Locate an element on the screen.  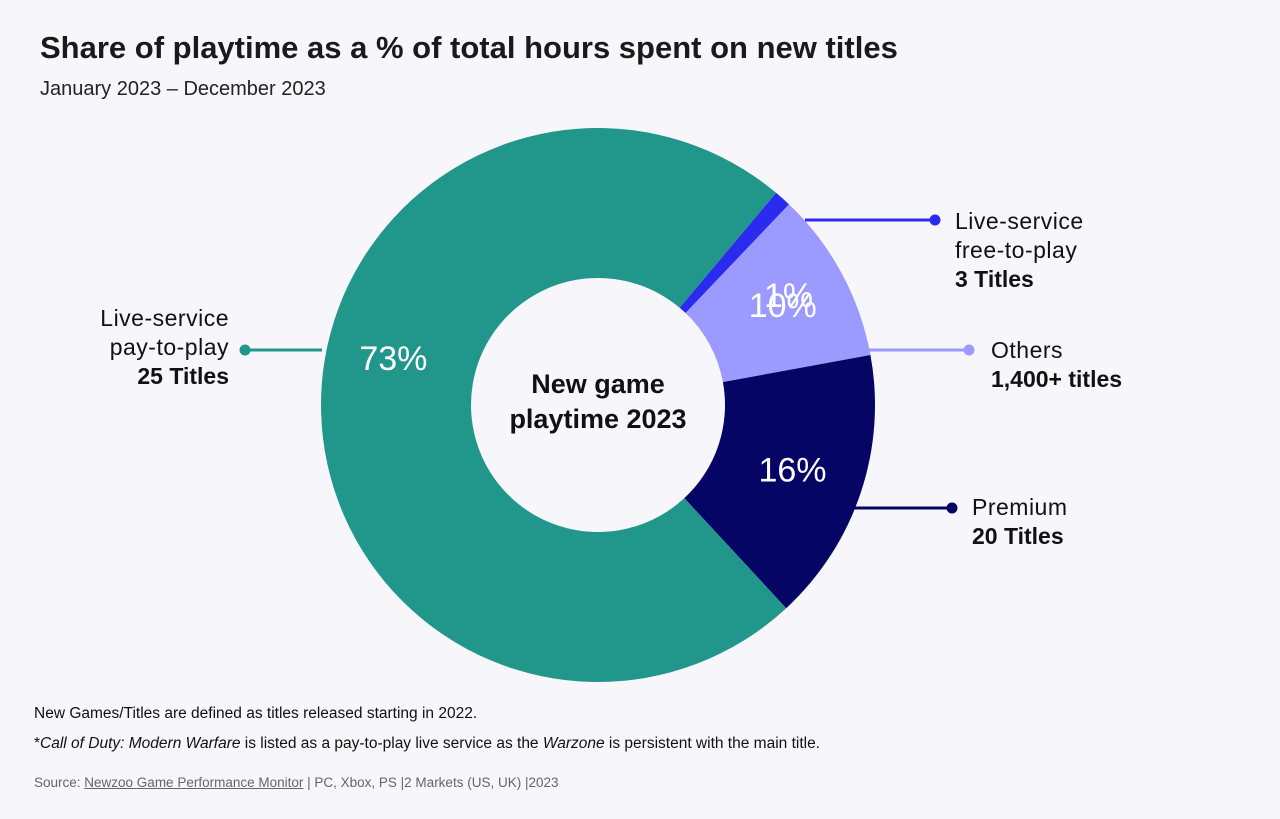
source-prefix: Source: is located at coordinates (59, 782).